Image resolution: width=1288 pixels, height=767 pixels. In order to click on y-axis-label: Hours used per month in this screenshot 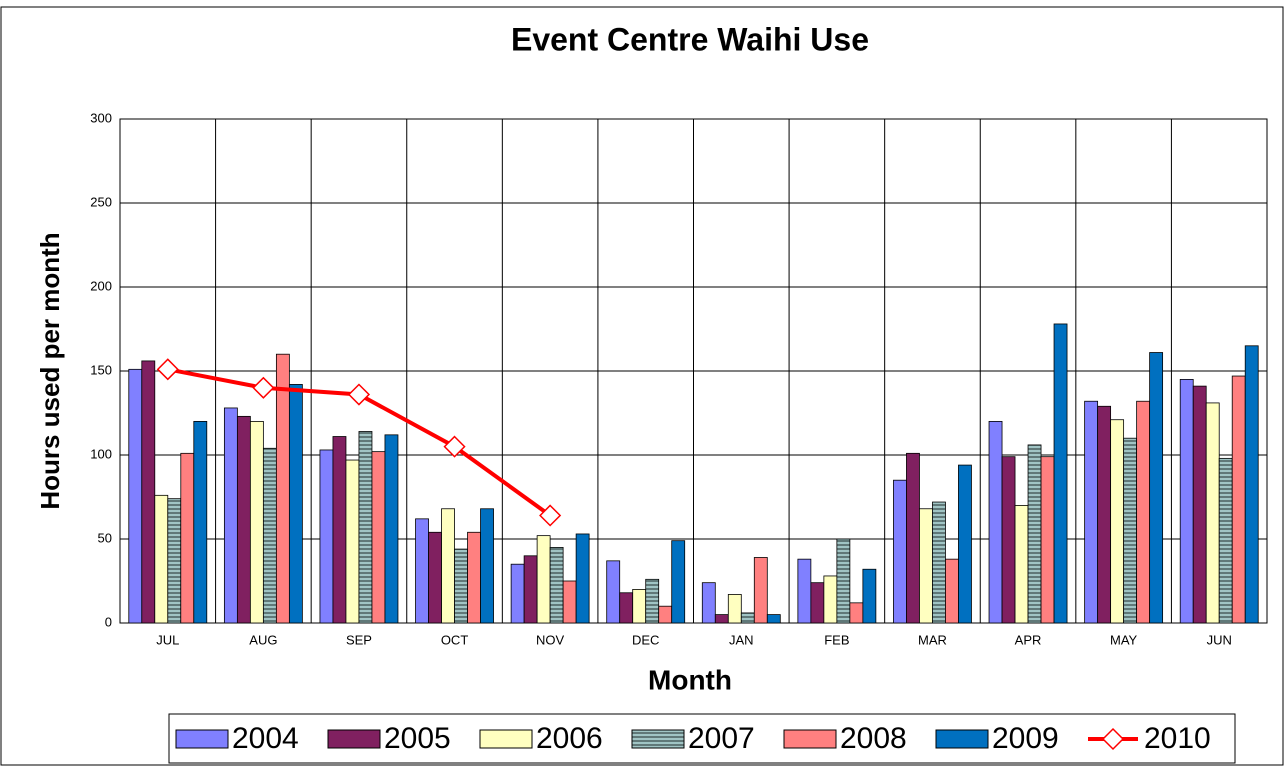, I will do `click(50, 370)`.